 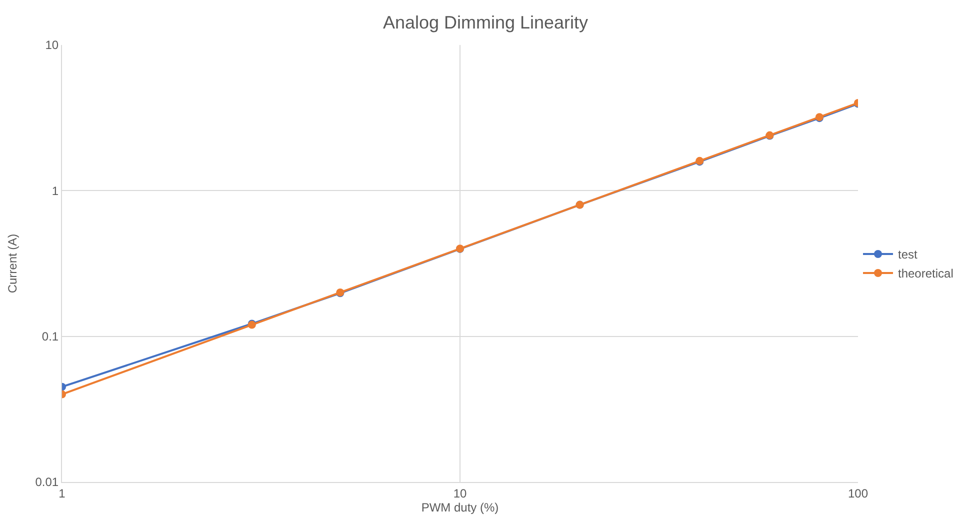 What do you see at coordinates (55, 191) in the screenshot?
I see `y-tick-label: 1` at bounding box center [55, 191].